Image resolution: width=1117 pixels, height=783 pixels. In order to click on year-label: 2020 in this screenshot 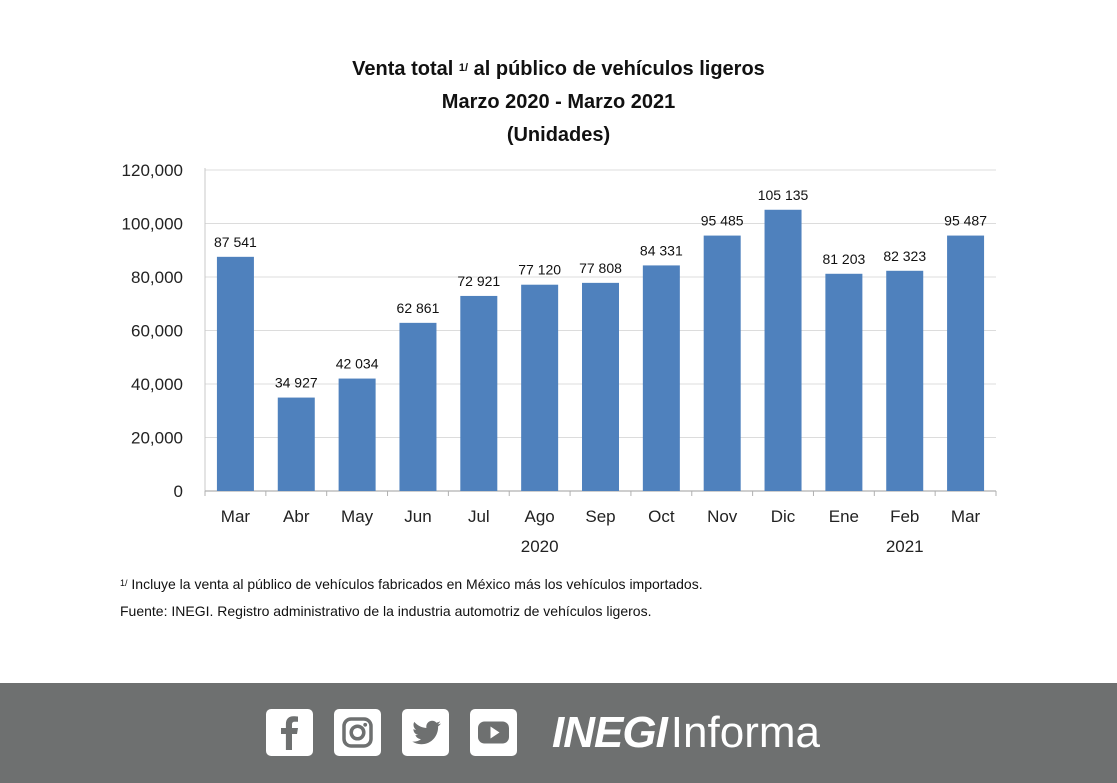, I will do `click(540, 546)`.